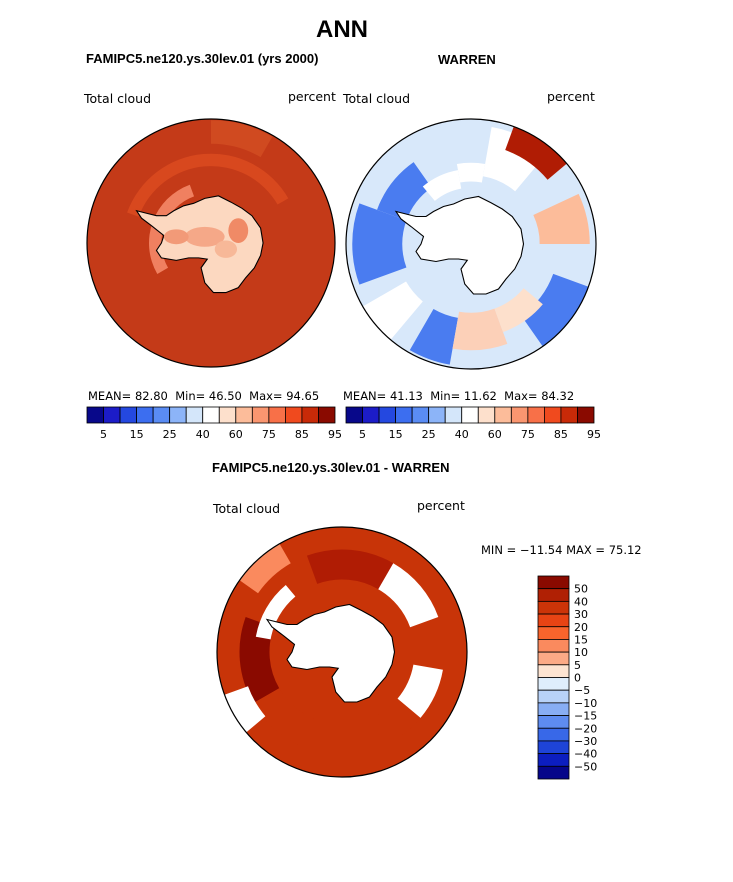 This screenshot has width=733, height=882. I want to click on bottom-colorbar-tick-6: 5, so click(577, 665).